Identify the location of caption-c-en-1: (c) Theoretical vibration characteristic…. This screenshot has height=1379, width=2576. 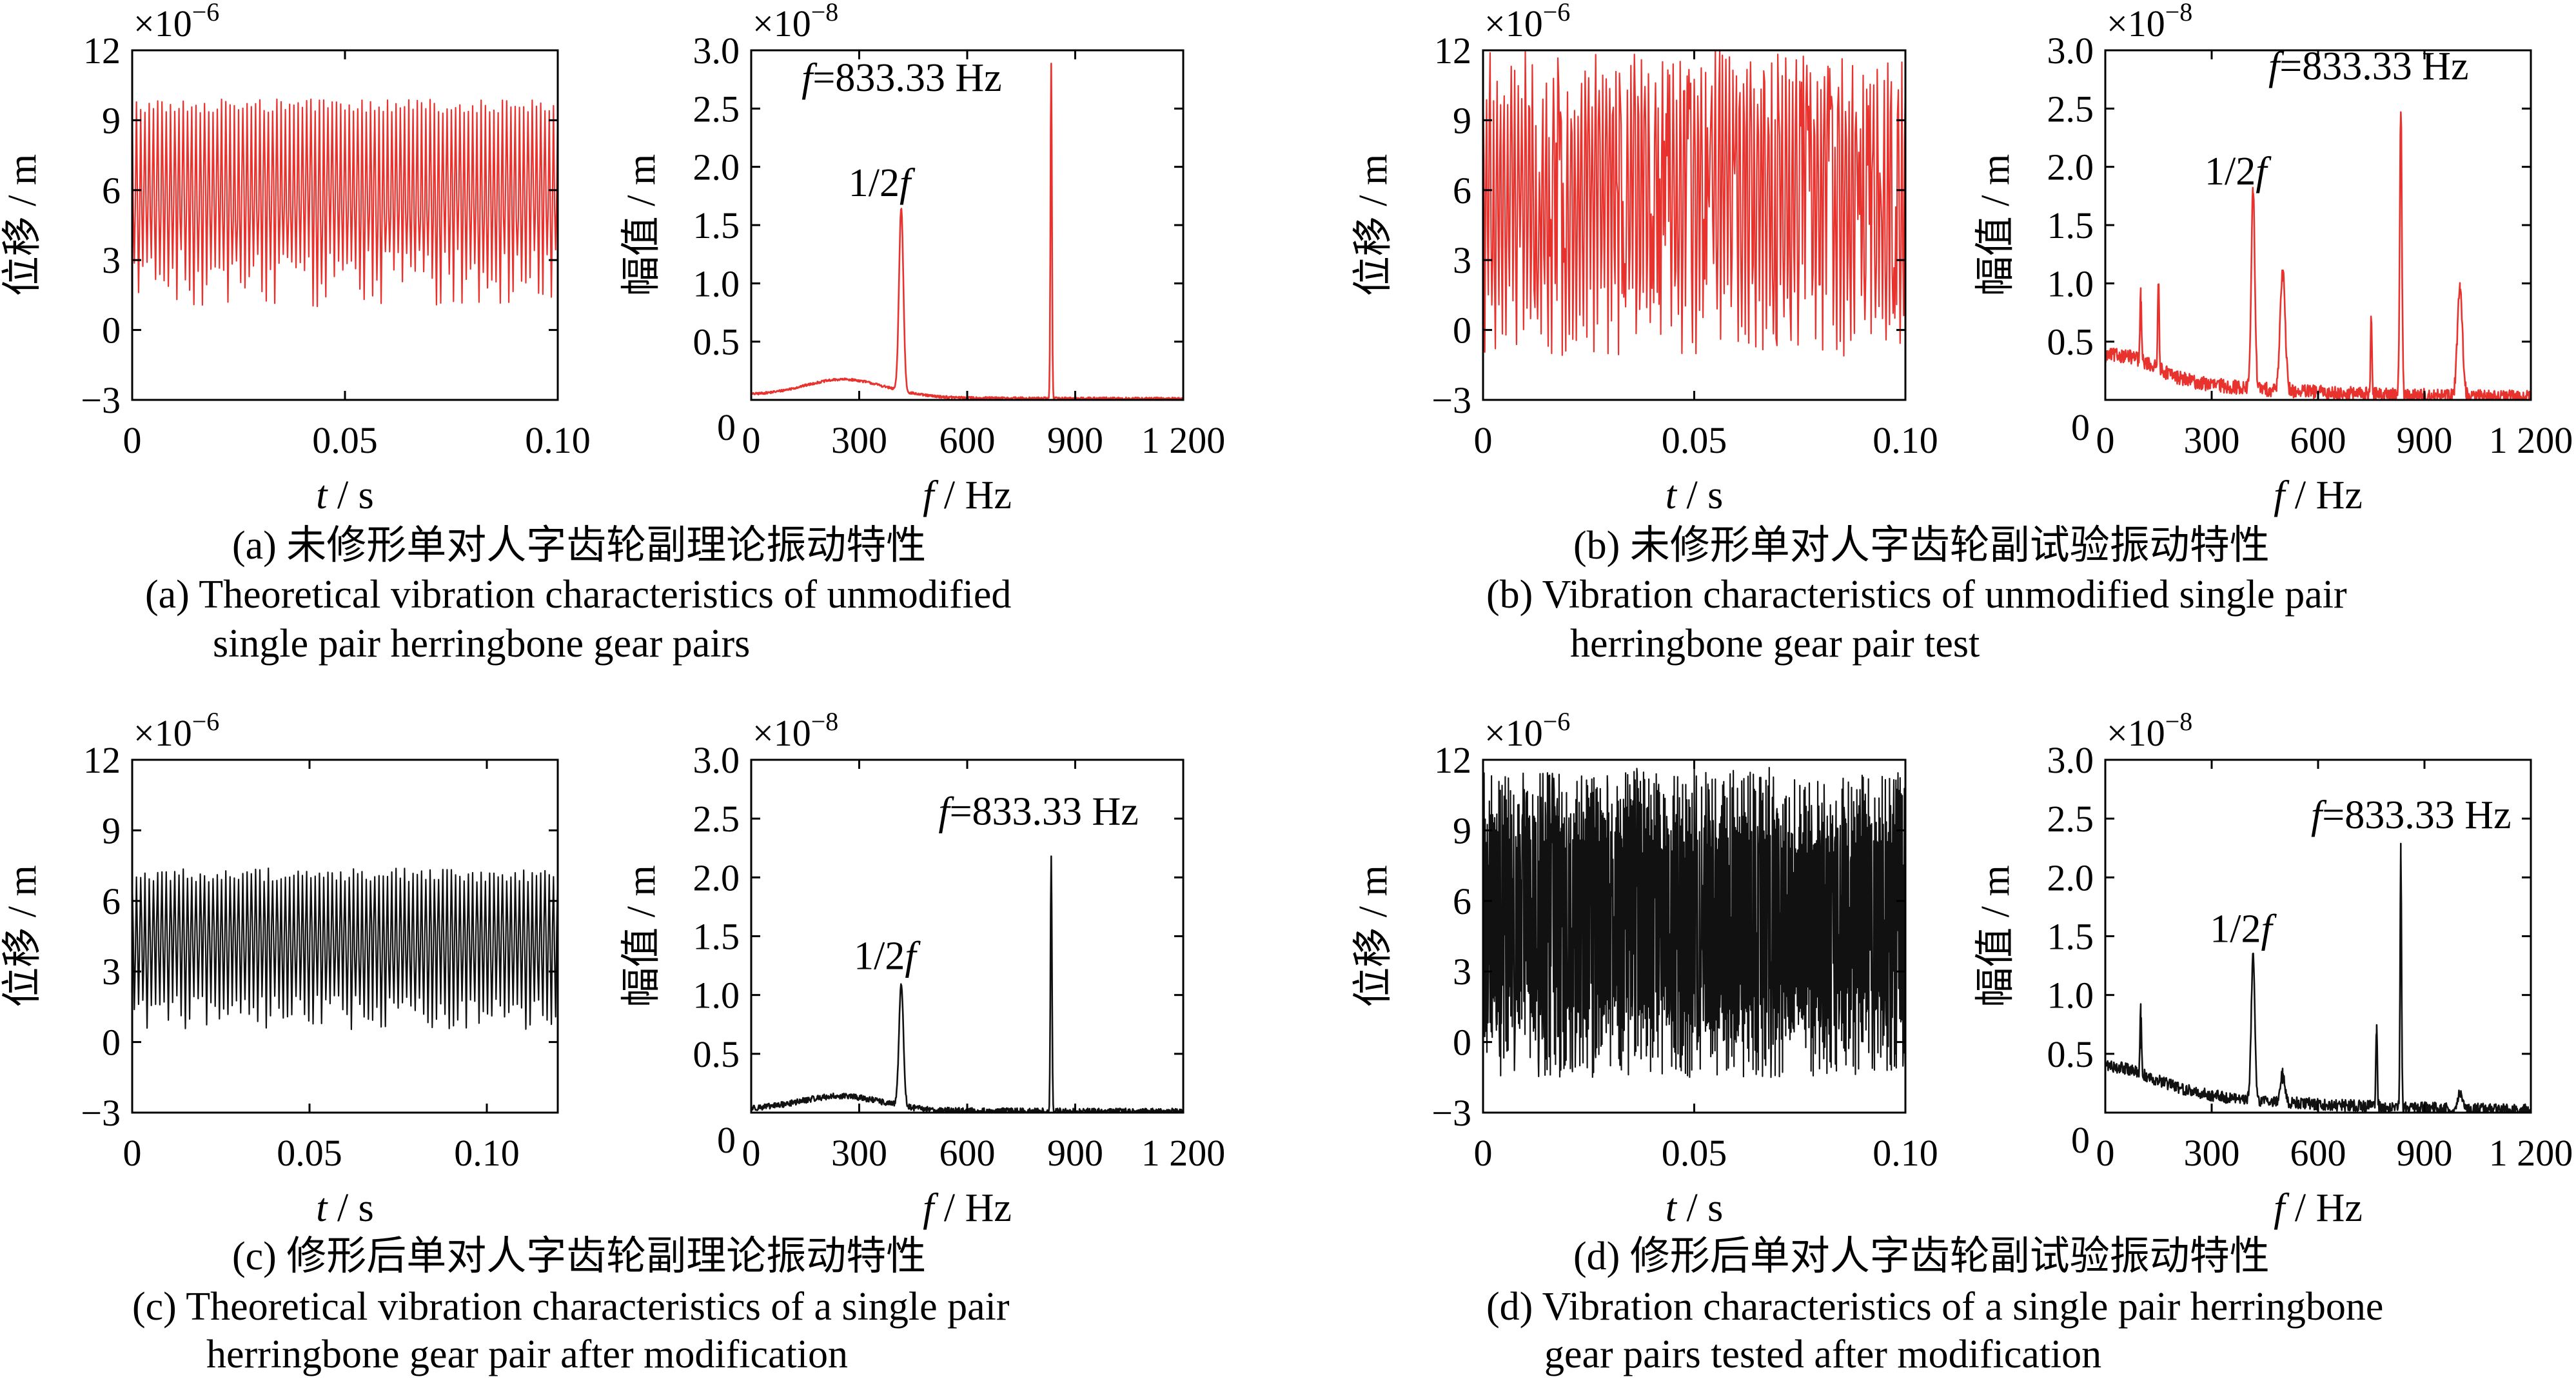
(571, 1307).